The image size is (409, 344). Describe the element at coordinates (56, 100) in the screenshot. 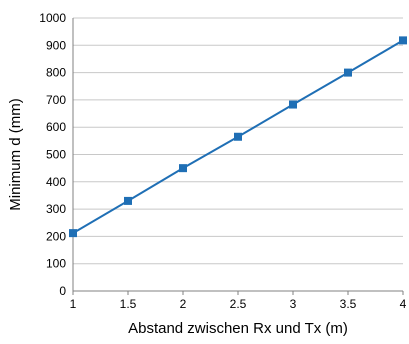

I see `y-tick-label: 700` at that location.